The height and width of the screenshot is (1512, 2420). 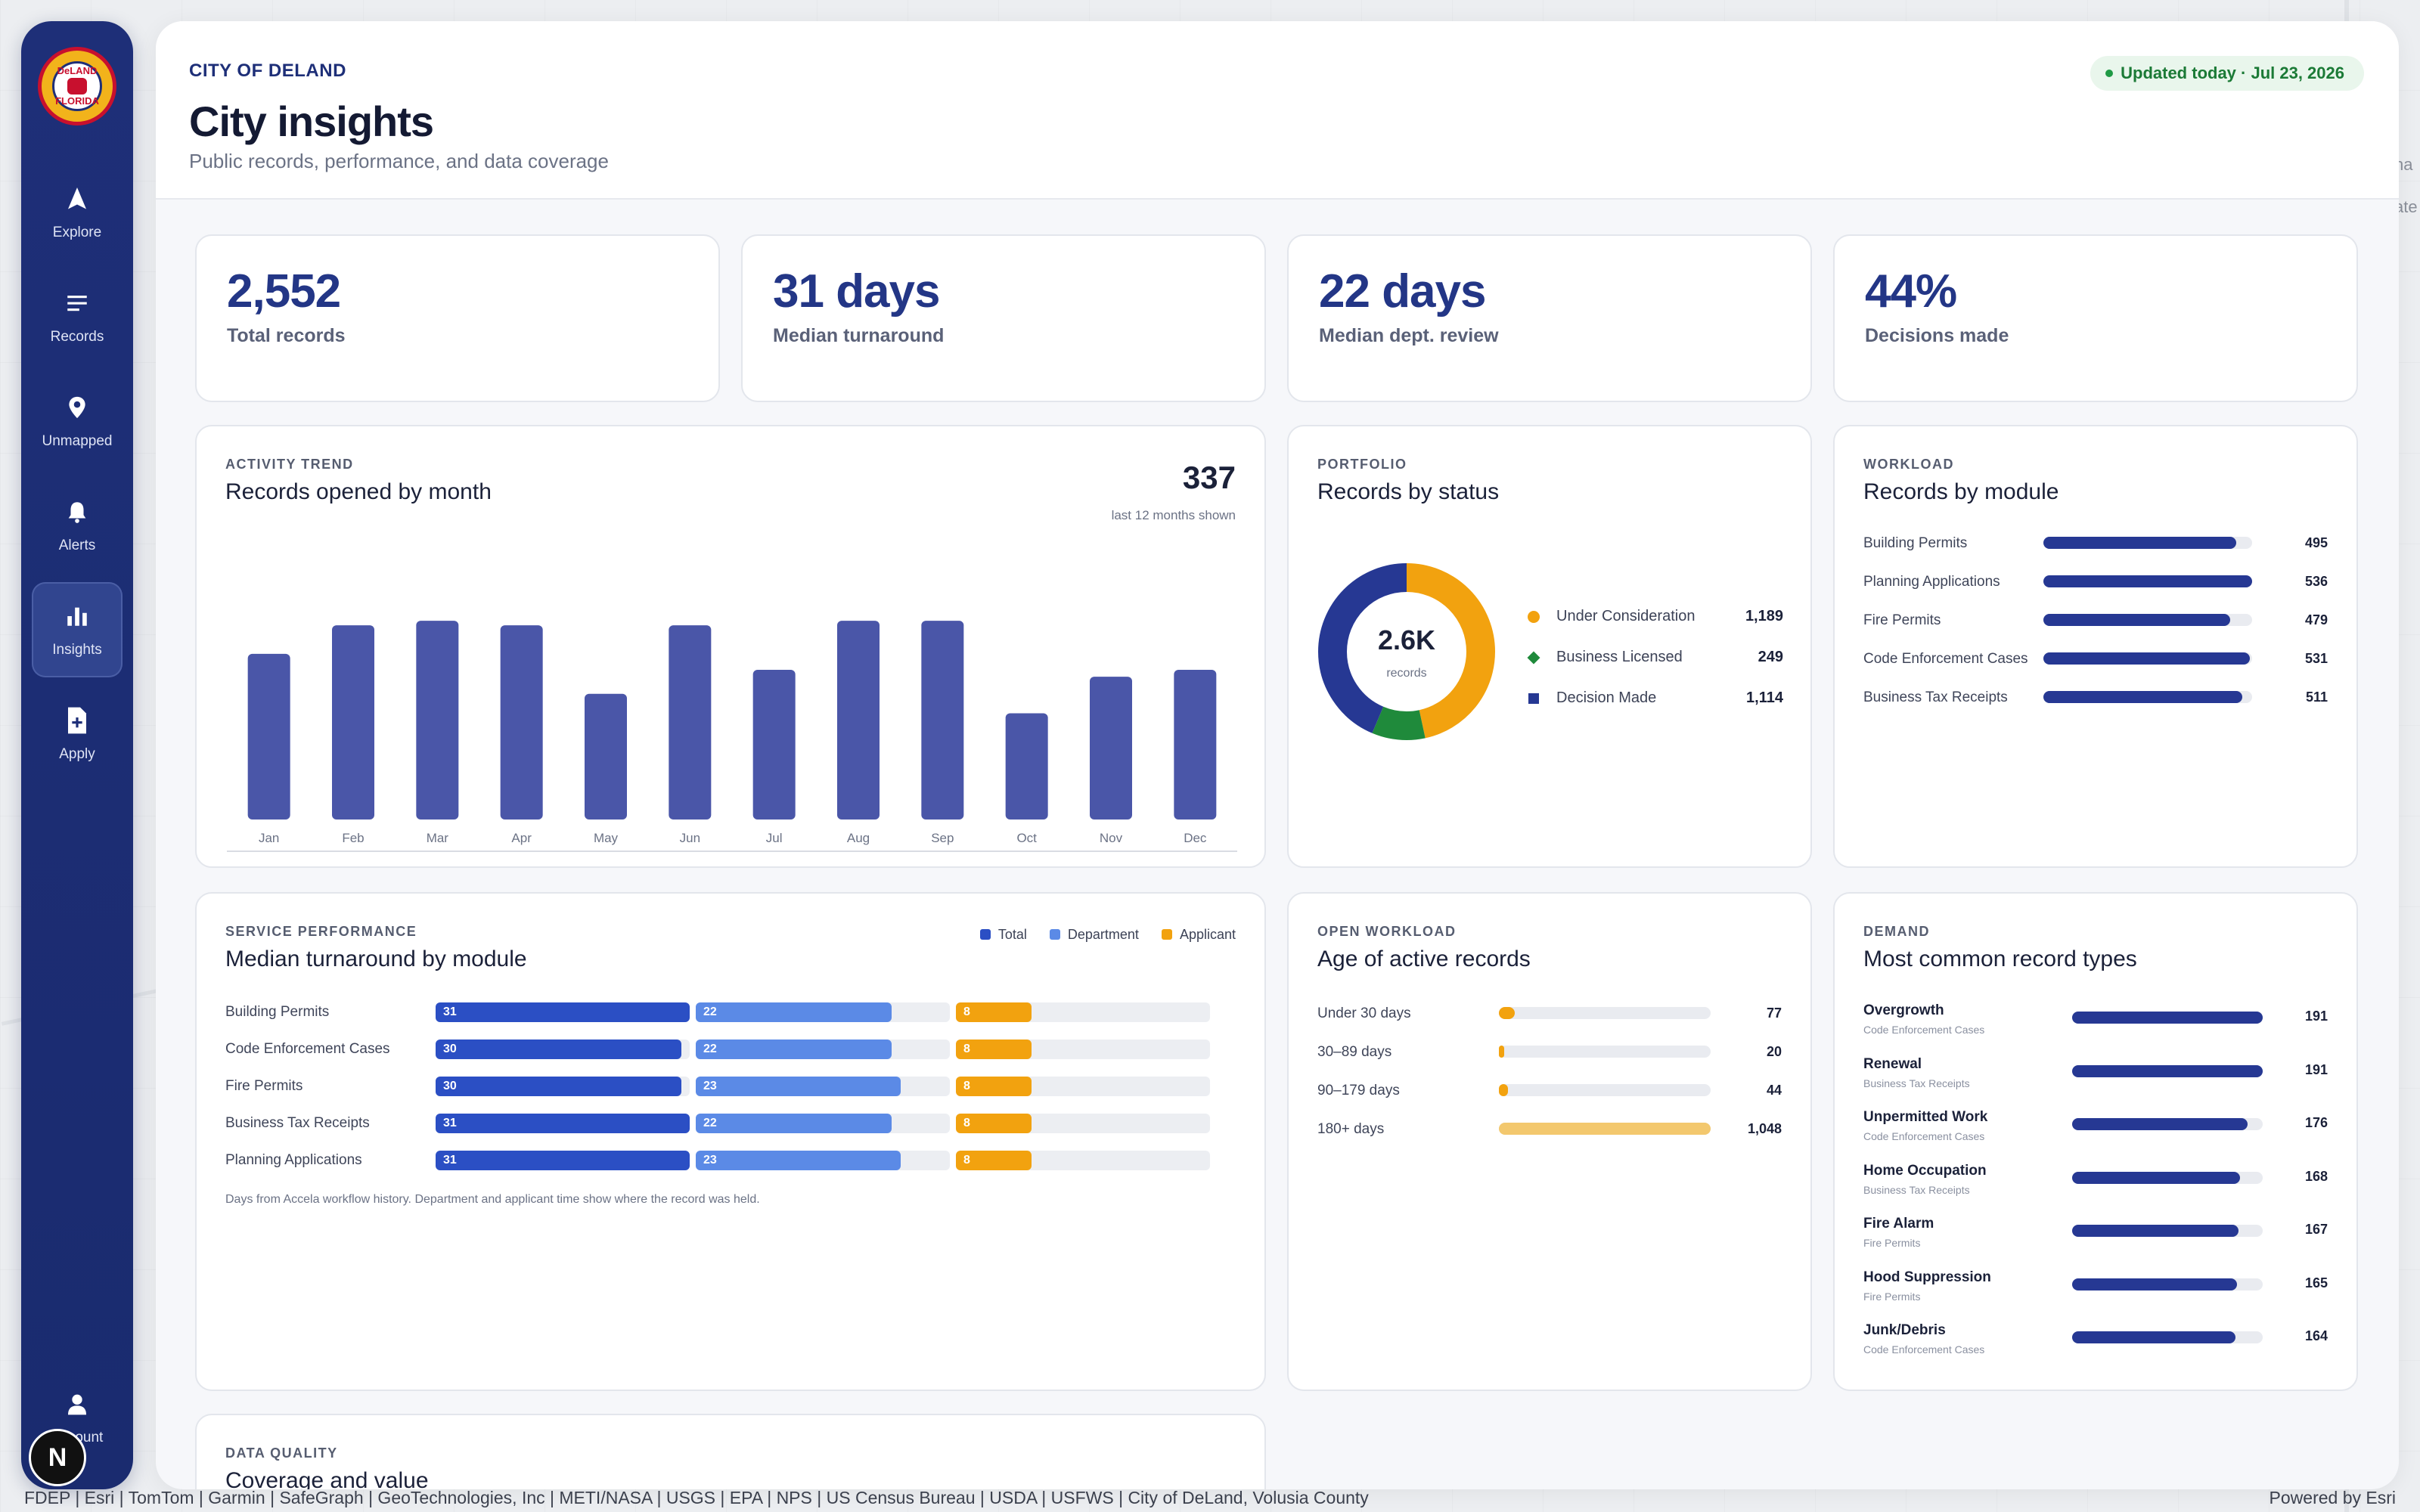 I want to click on legend-total: Total, so click(x=1003, y=935).